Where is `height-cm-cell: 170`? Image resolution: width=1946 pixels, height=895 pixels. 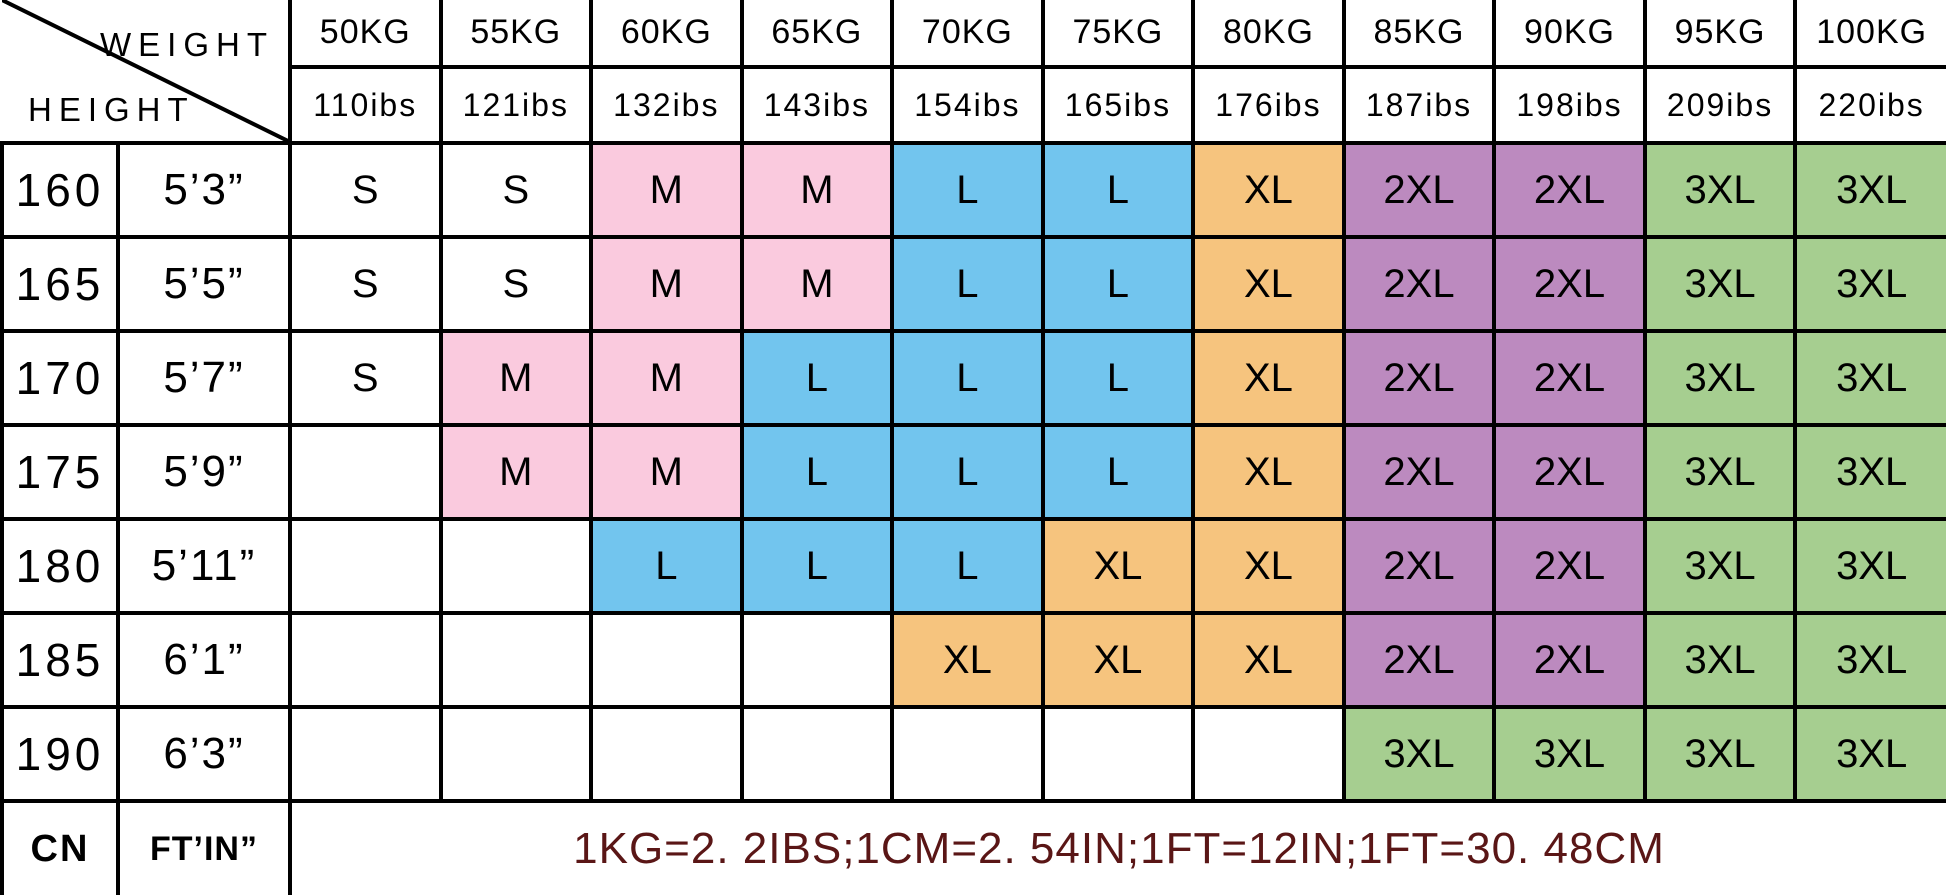
height-cm-cell: 170 is located at coordinates (60, 378).